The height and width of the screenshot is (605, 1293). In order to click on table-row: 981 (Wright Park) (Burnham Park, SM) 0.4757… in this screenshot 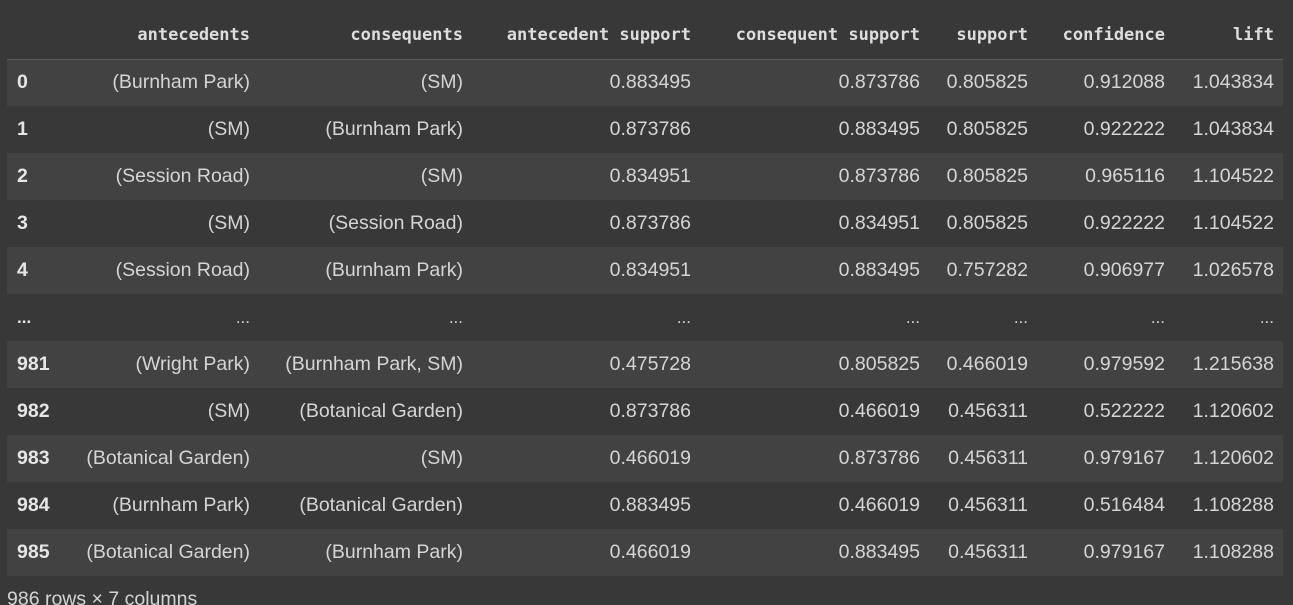, I will do `click(645, 364)`.